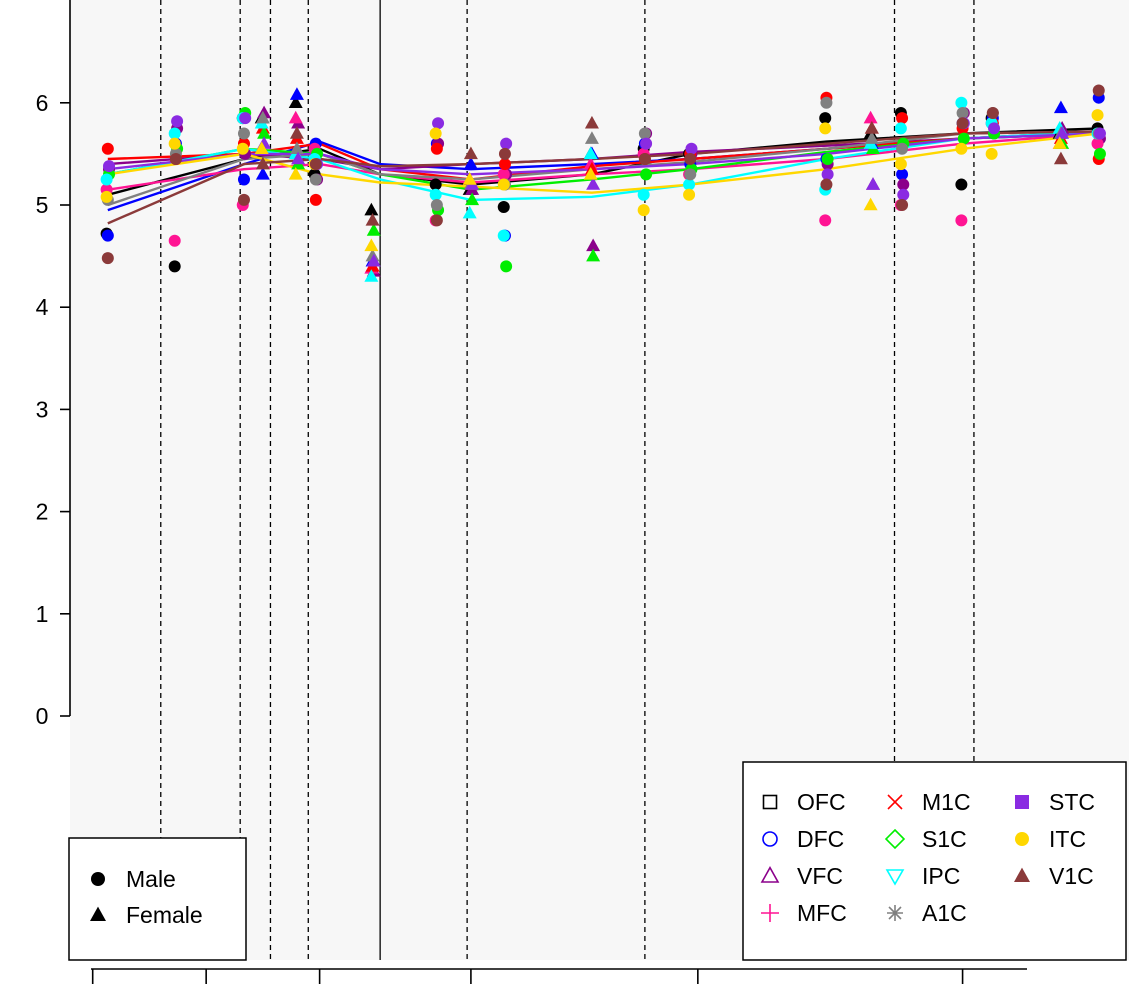 The image size is (1129, 995). What do you see at coordinates (822, 913) in the screenshot?
I see `legend-mfc-label: MFC` at bounding box center [822, 913].